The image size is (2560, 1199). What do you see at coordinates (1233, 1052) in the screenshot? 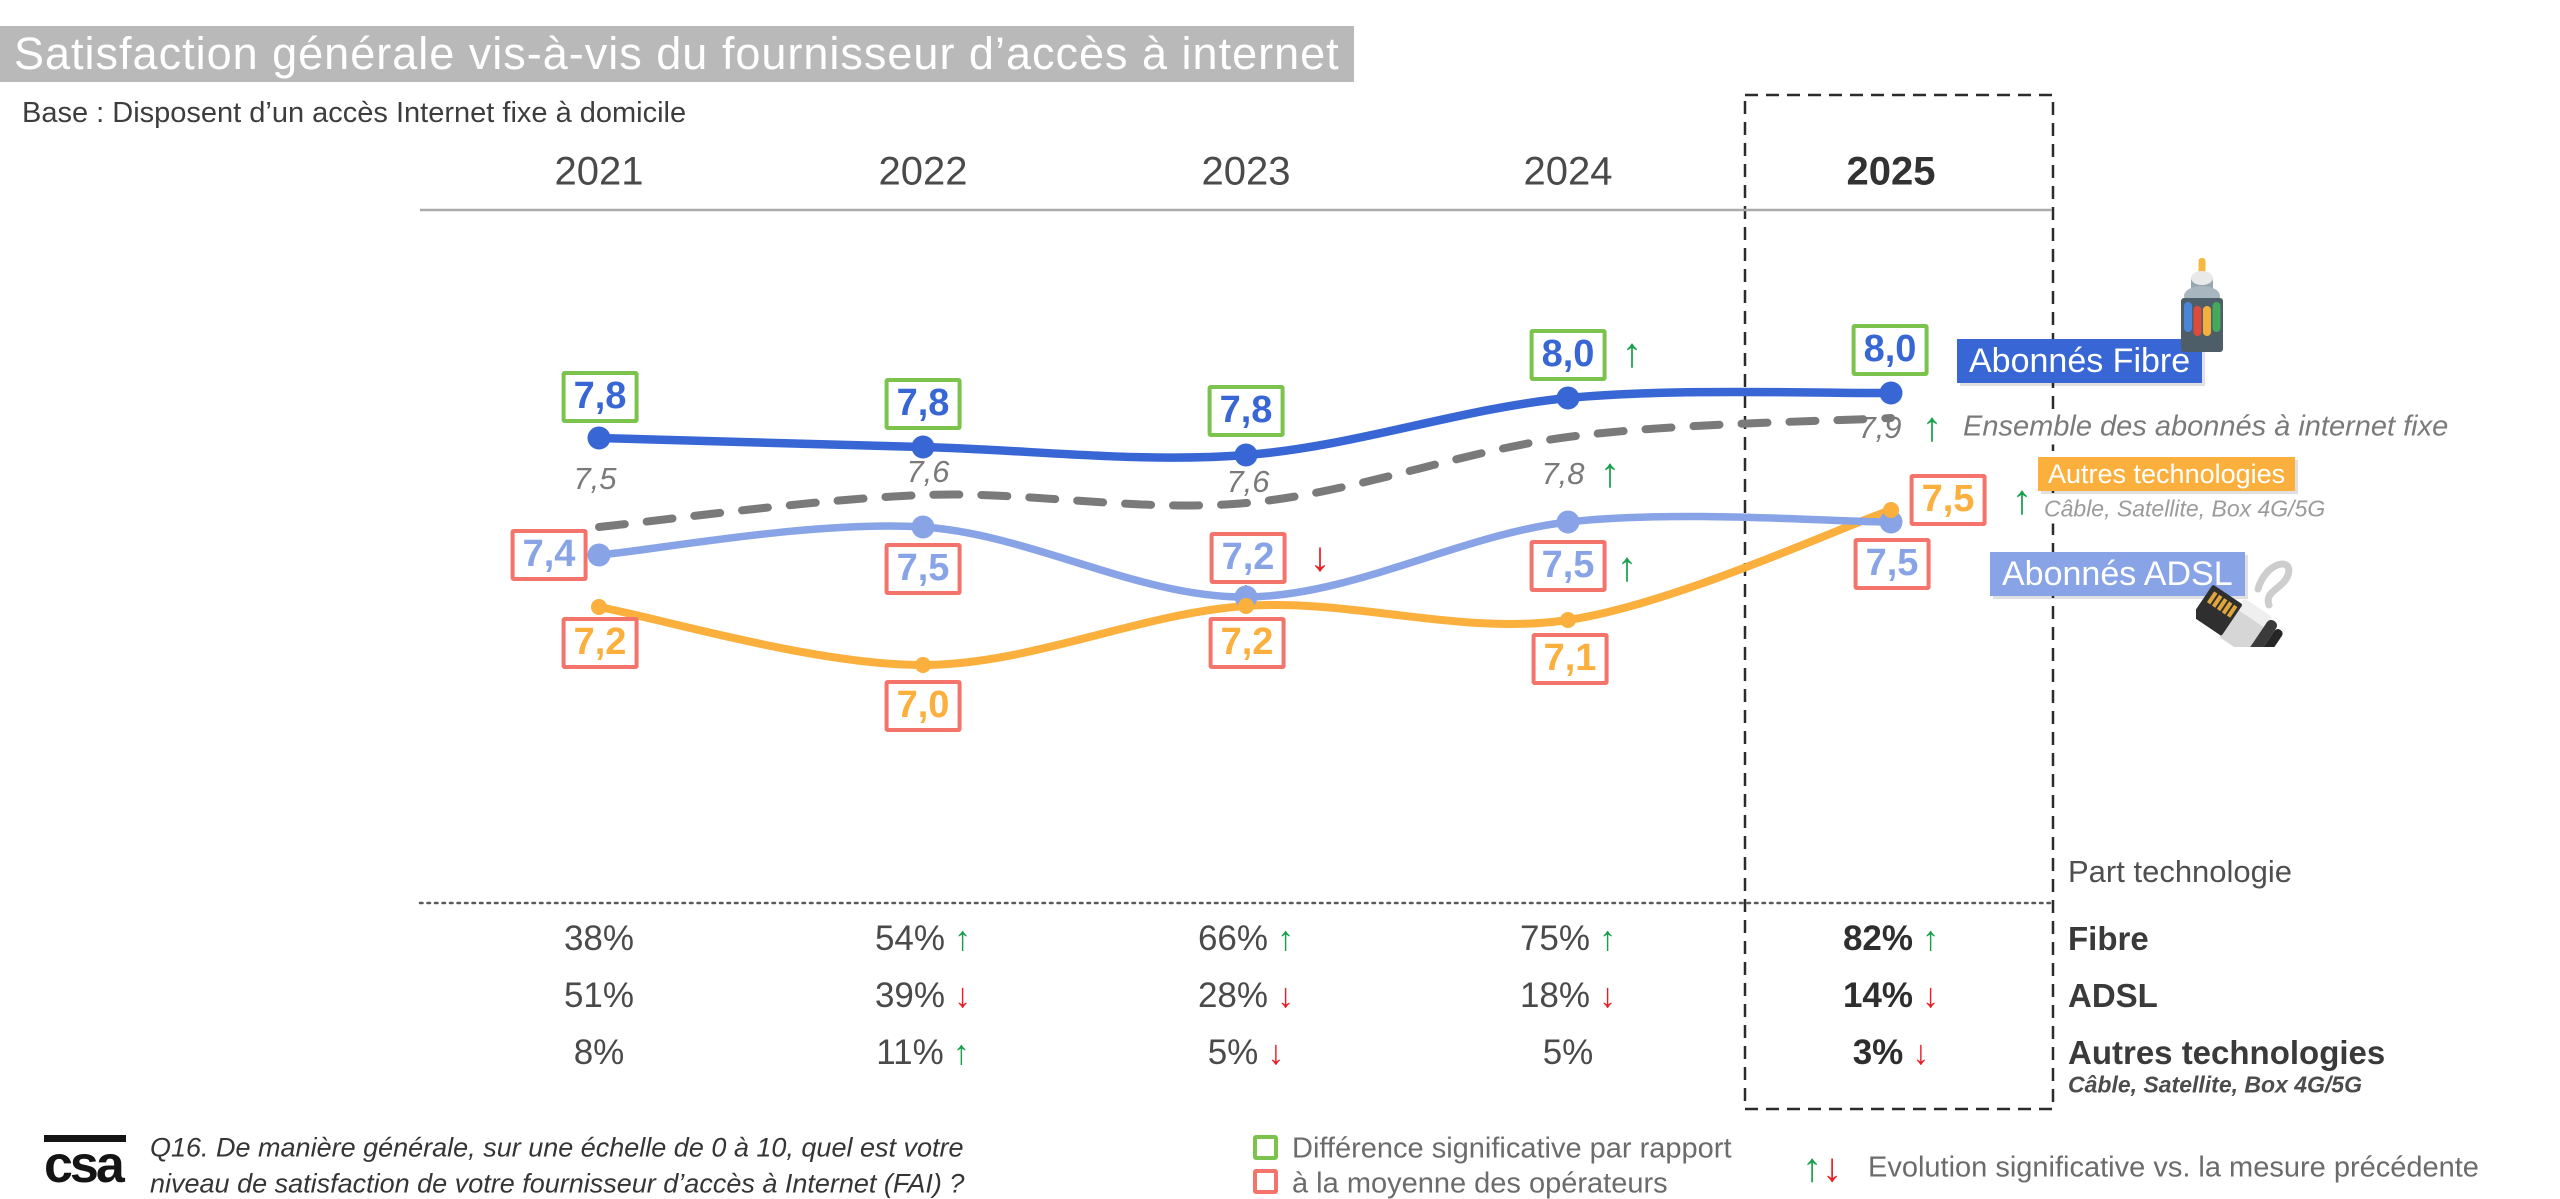
I see `share-value-text: 5%` at bounding box center [1233, 1052].